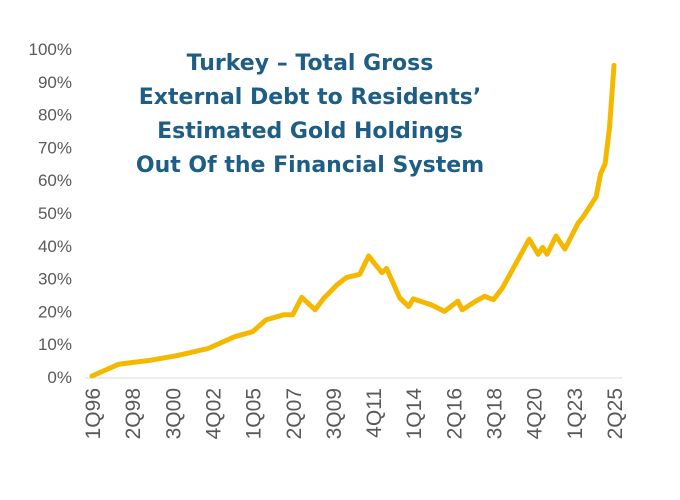  Describe the element at coordinates (133, 413) in the screenshot. I see `x-tick-label: 2Q98` at that location.